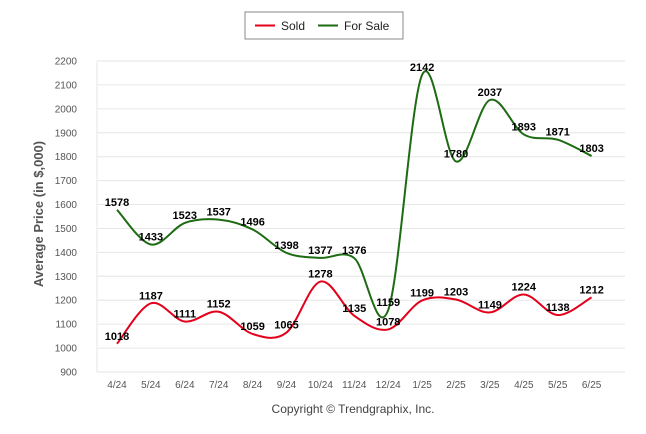 Image resolution: width=646 pixels, height=434 pixels. I want to click on legend-label-sold: Sold, so click(293, 26).